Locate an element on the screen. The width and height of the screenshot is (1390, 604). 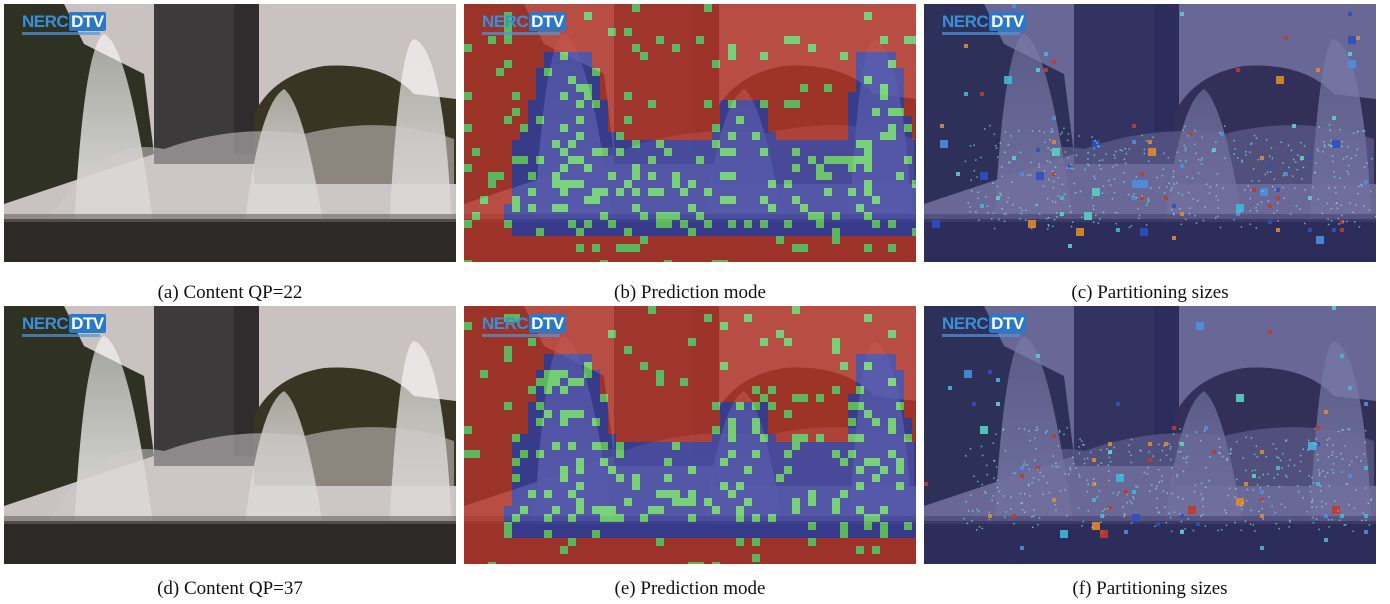
caption-c: (c) Partitioning sizes is located at coordinates (1150, 292).